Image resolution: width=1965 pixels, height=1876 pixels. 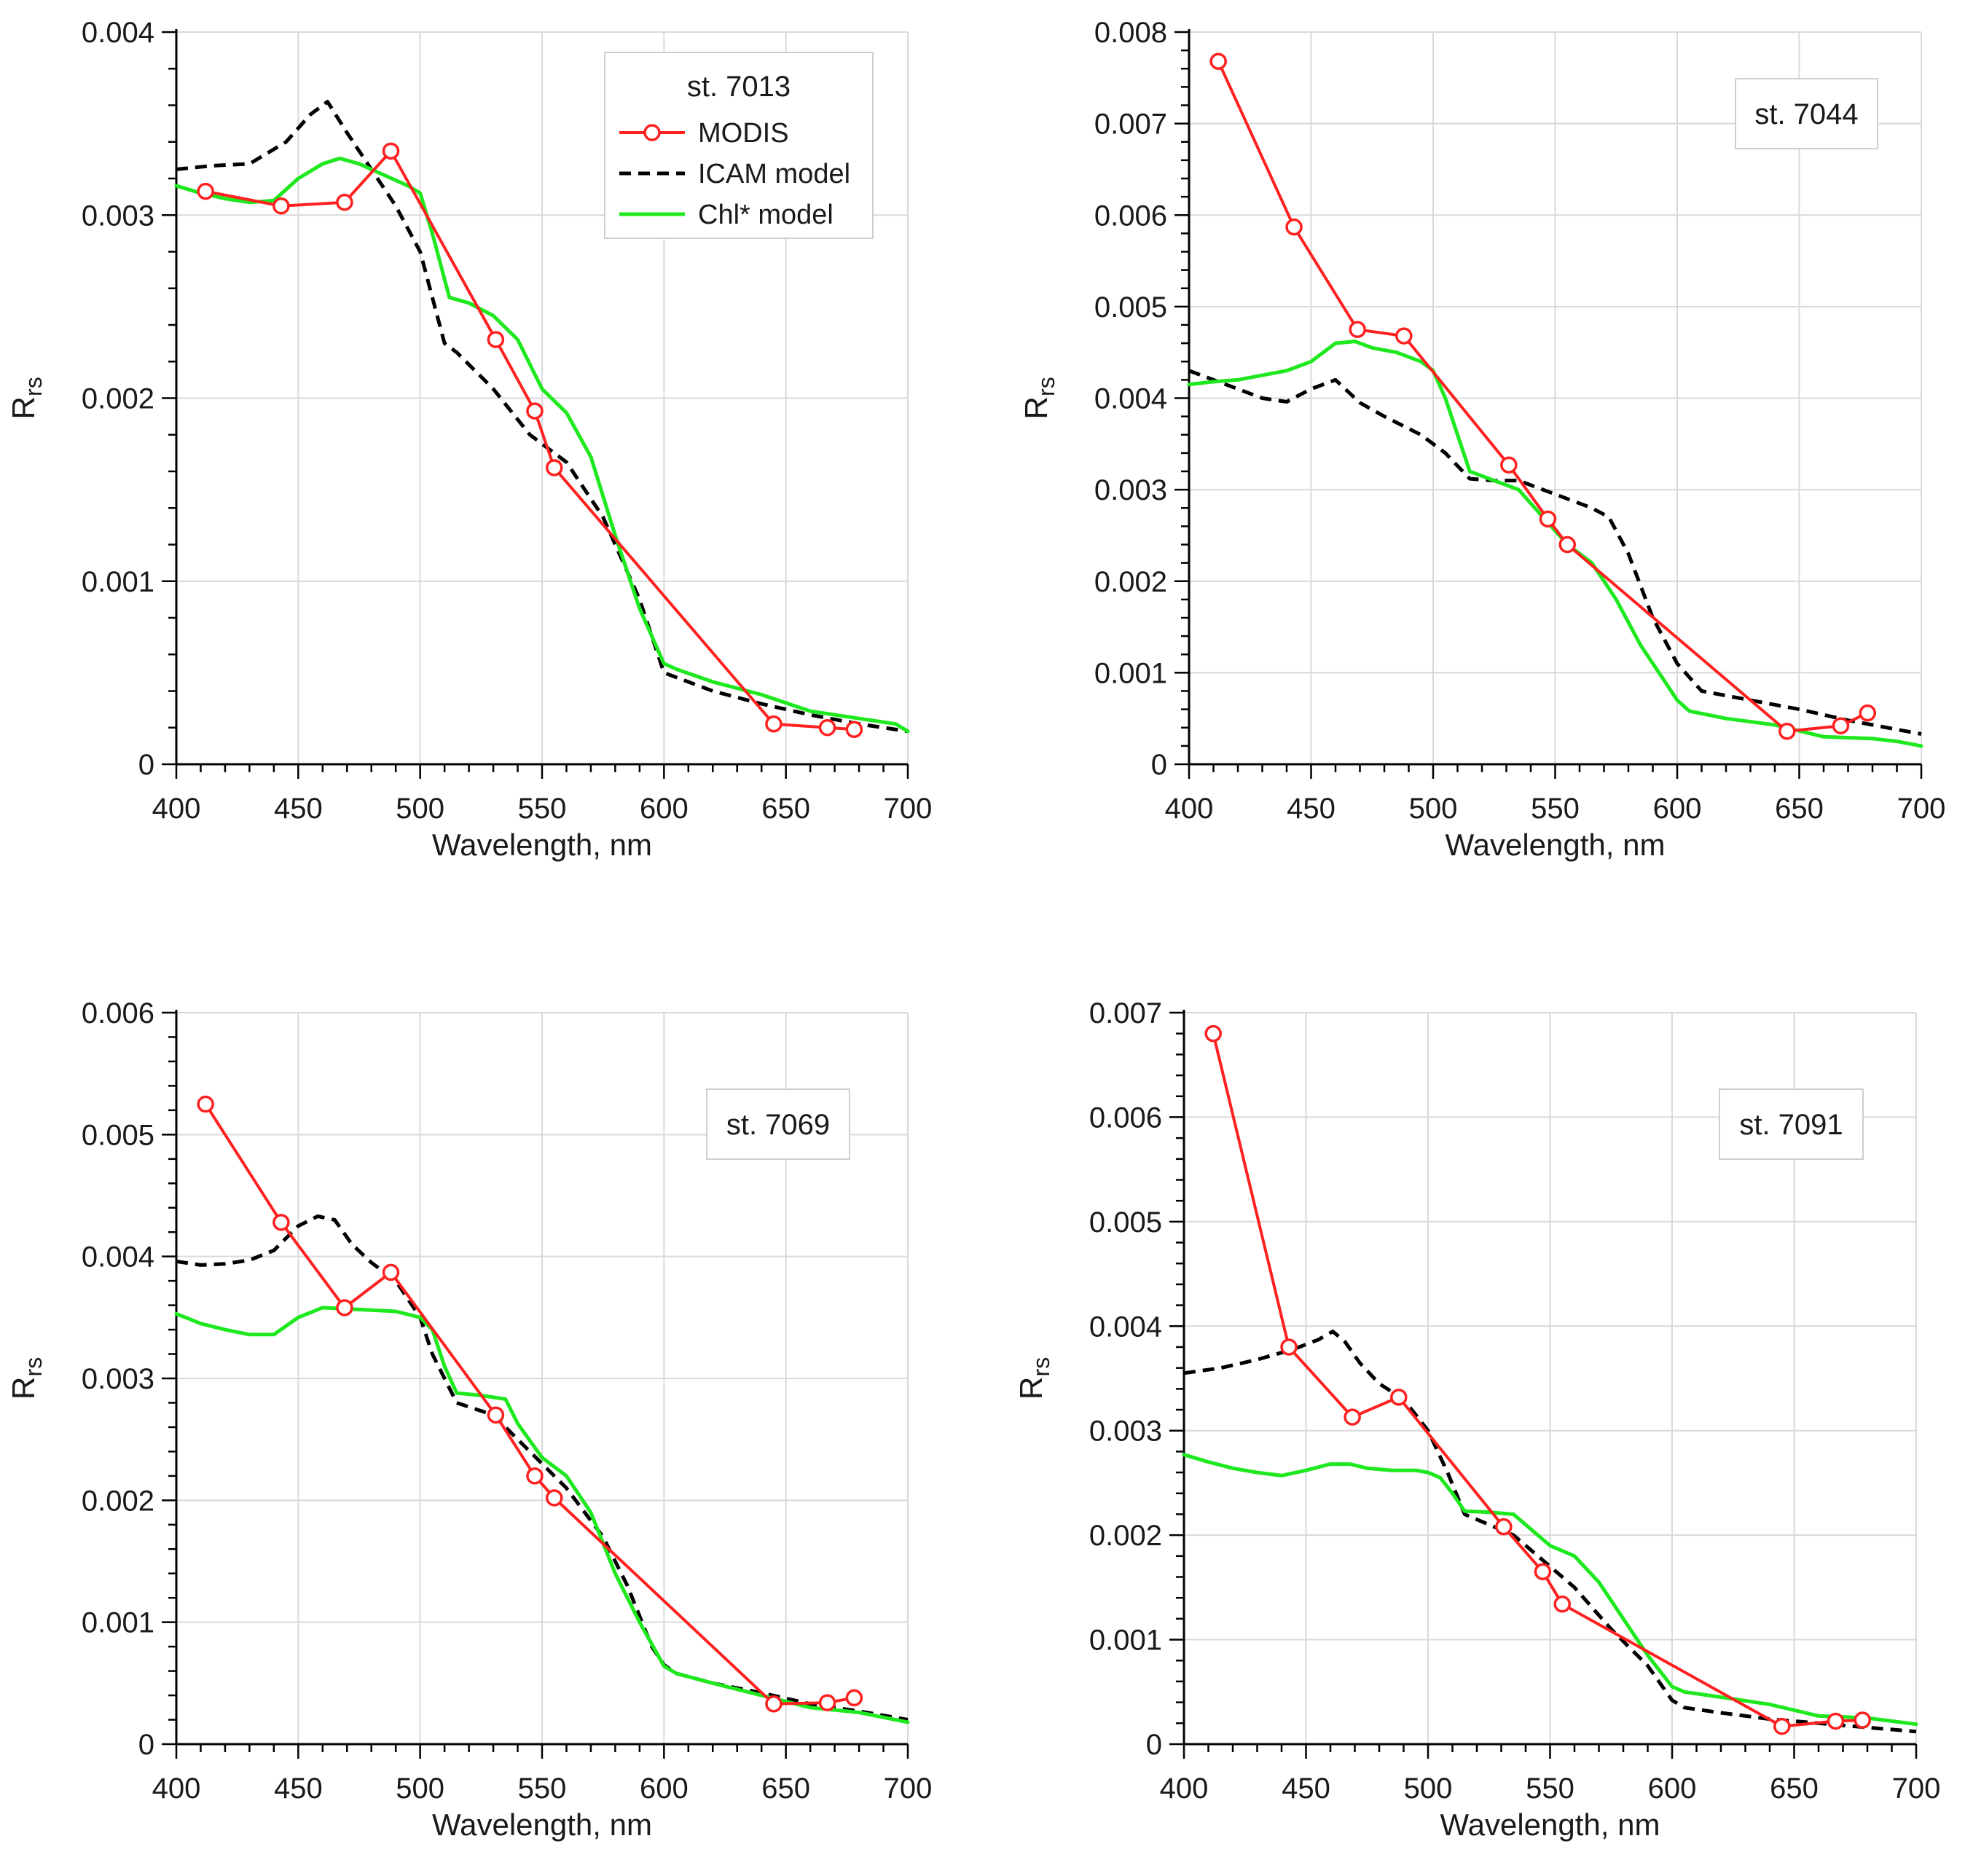 What do you see at coordinates (743, 133) in the screenshot?
I see `legend-entry: MODIS` at bounding box center [743, 133].